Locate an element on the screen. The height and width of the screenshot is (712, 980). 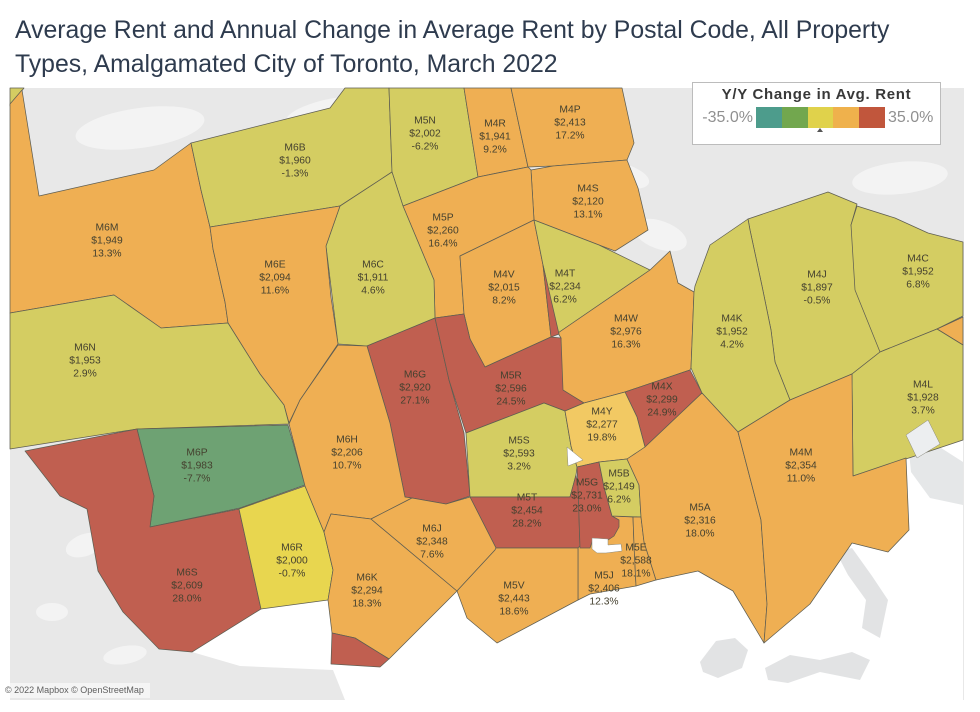
svg-text: $1,928 is located at coordinates (923, 398).